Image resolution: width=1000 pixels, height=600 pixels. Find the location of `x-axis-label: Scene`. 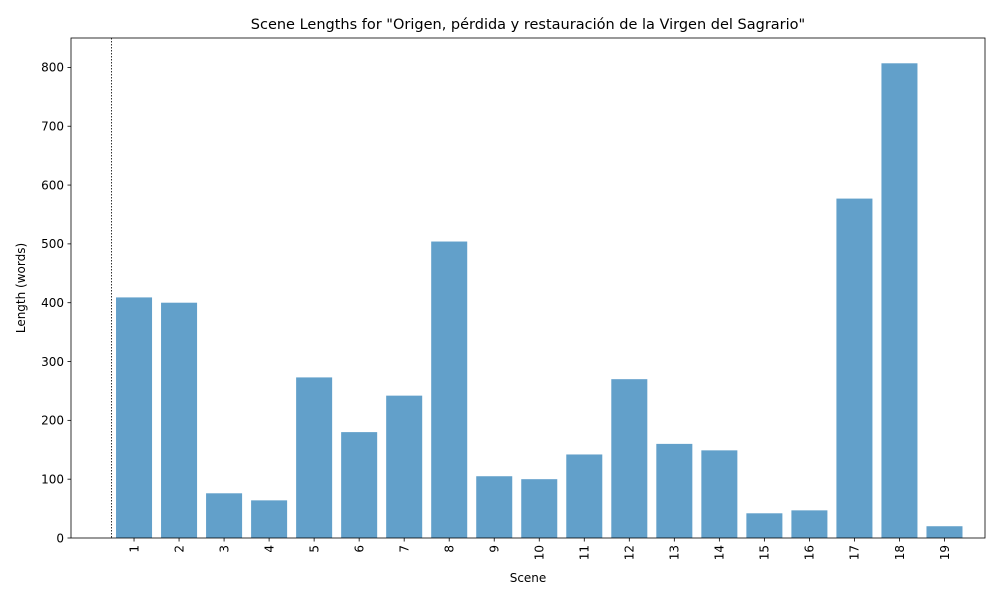

x-axis-label: Scene is located at coordinates (528, 578).